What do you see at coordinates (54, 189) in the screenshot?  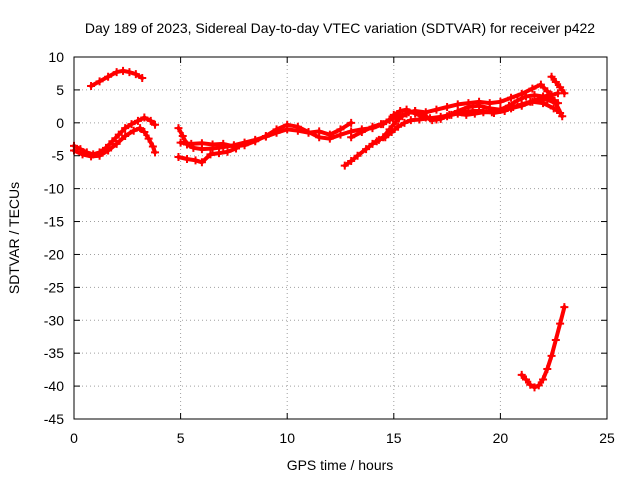 I see `y-tick-label: -10` at bounding box center [54, 189].